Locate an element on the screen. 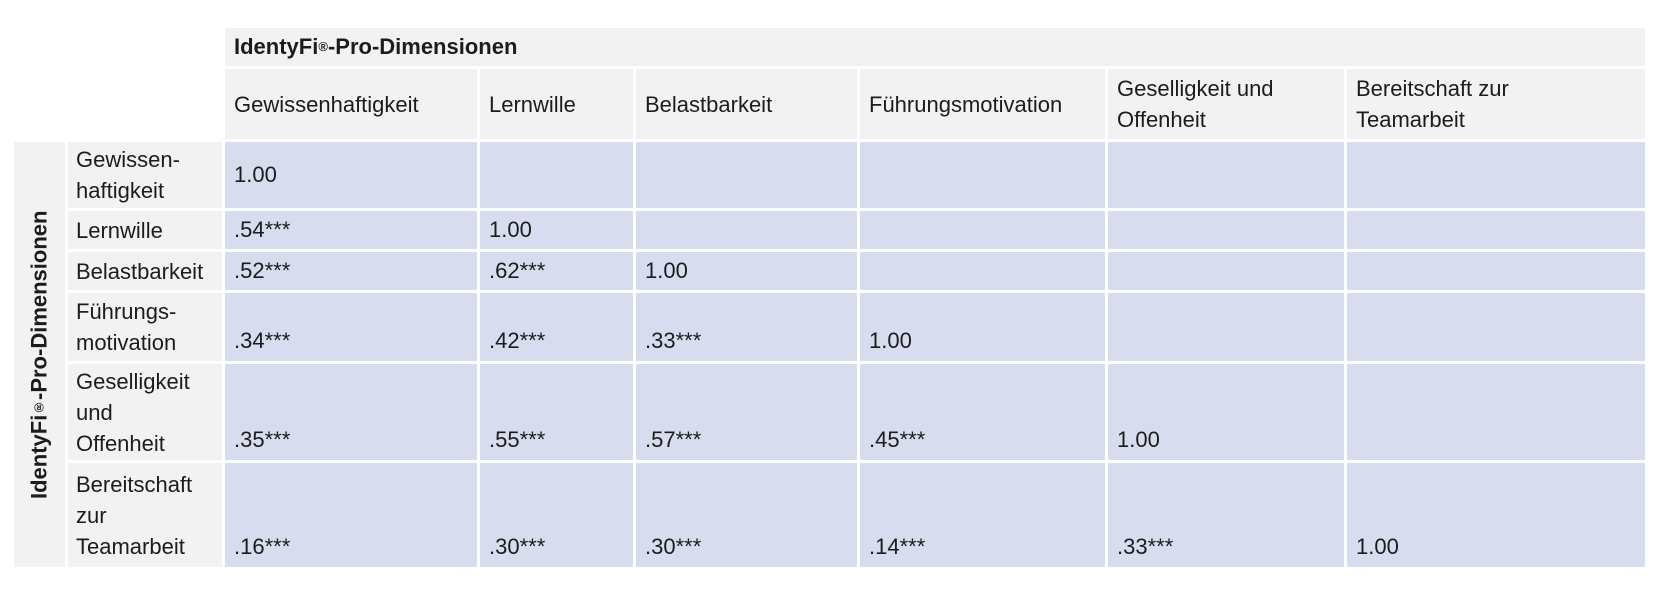 Image resolution: width=1659 pixels, height=593 pixels. corr-cell-gewissenhaftigkeit-geselligkeit is located at coordinates (1226, 175).